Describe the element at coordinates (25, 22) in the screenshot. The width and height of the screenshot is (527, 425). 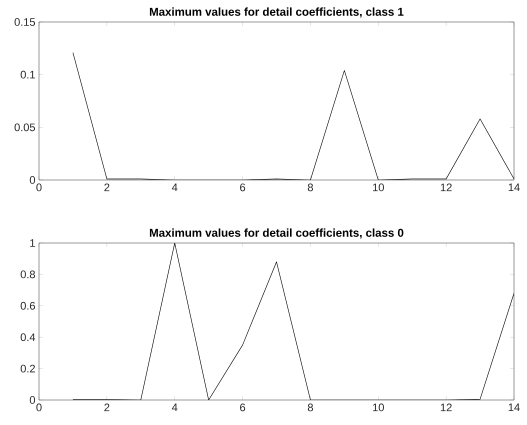
I see `y-tick-label: 0.15` at that location.